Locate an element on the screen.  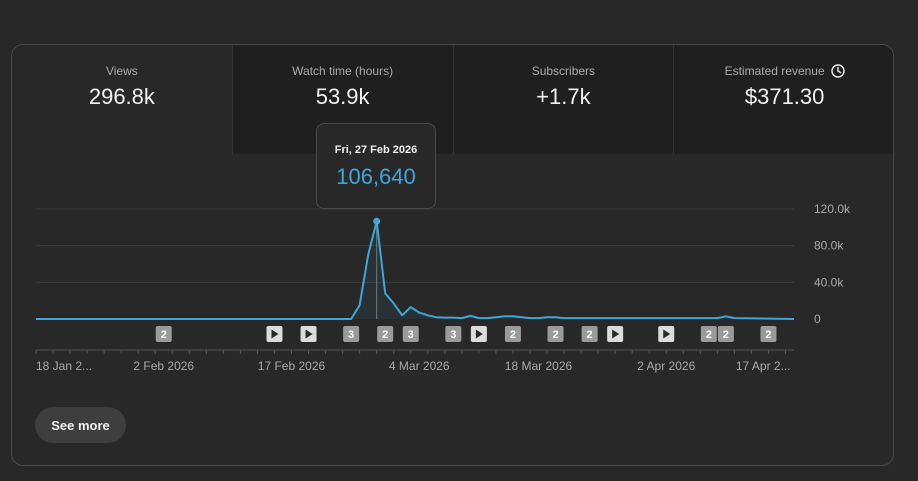
chart-tooltip: Fri, 27 Feb 2026 106,640 is located at coordinates (376, 166).